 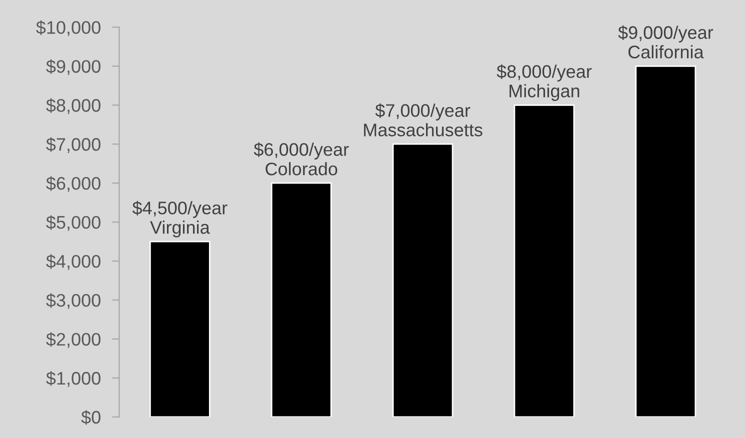 I want to click on data-label: $6,000/year Colorado, so click(x=301, y=159).